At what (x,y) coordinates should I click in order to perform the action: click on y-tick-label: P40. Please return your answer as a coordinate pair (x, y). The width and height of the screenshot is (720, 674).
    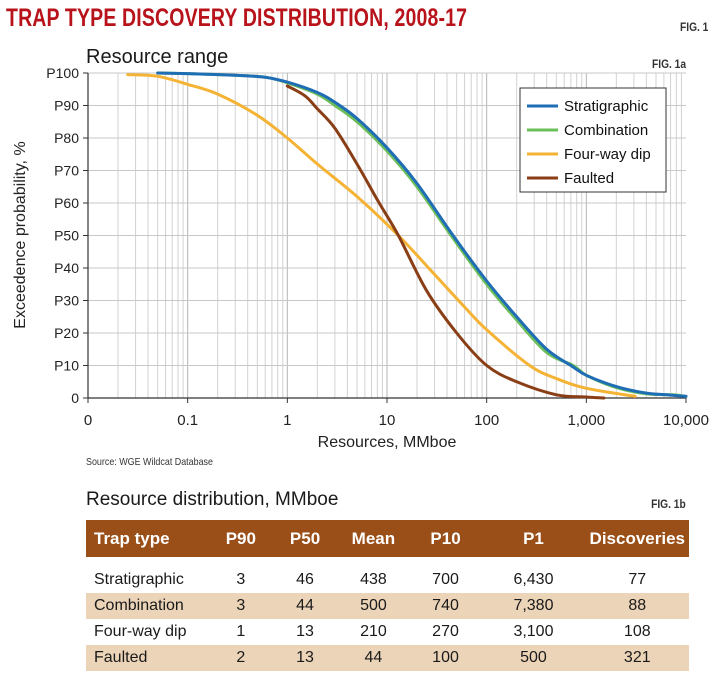
    Looking at the image, I should click on (66, 268).